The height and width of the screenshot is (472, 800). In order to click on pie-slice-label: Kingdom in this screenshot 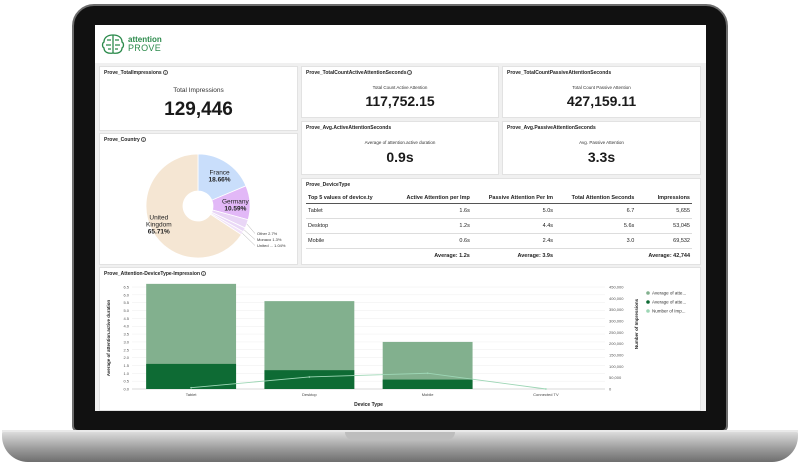, I will do `click(159, 225)`.